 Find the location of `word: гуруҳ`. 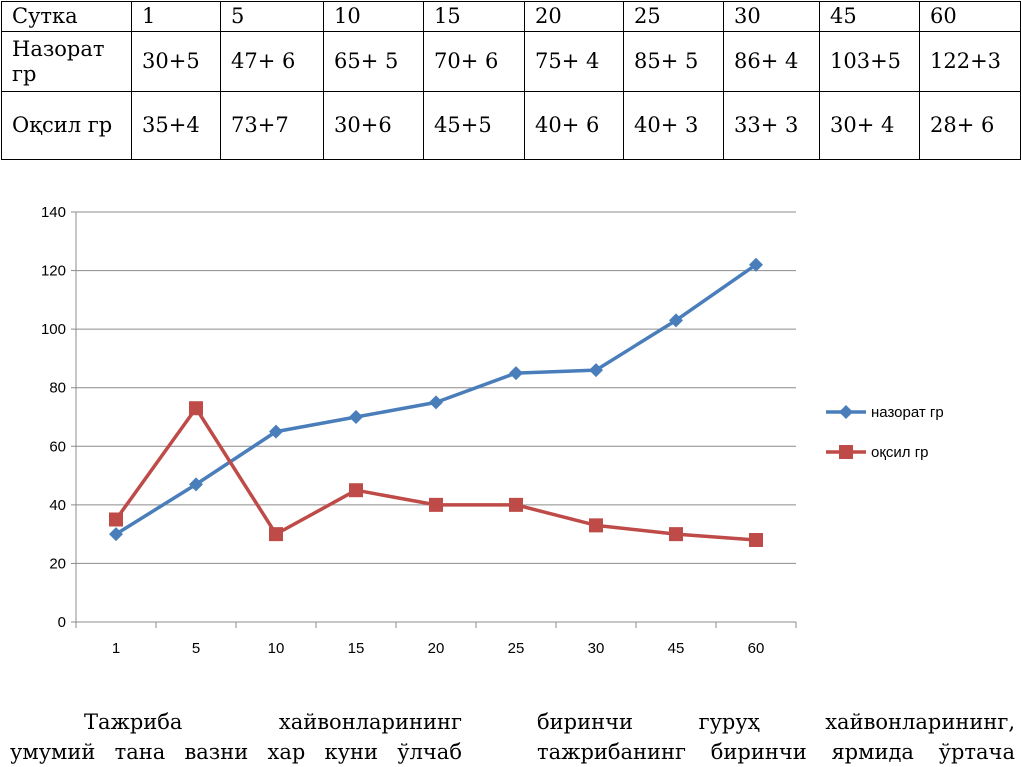

word: гуруҳ is located at coordinates (729, 722).